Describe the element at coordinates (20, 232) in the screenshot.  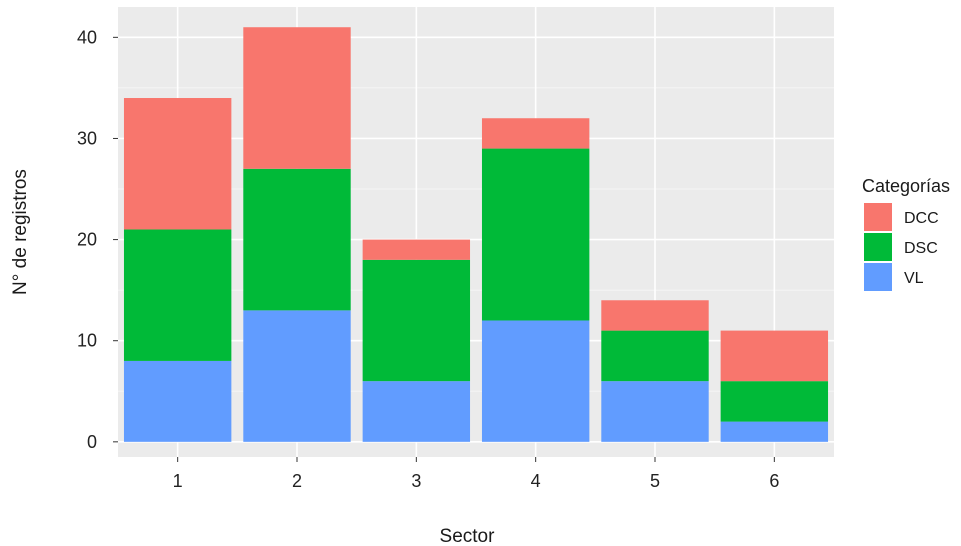
I see `y-axis-title: N° de registros` at that location.